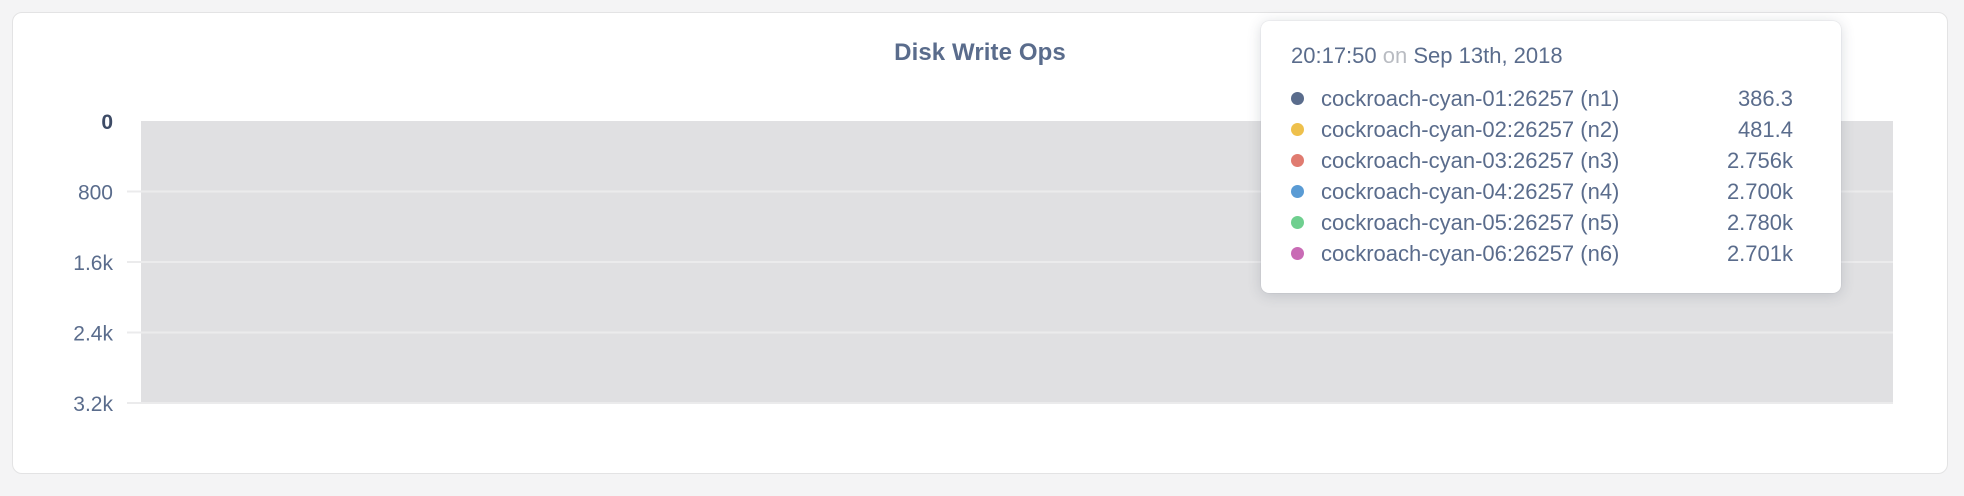 The image size is (1964, 496). Describe the element at coordinates (1470, 160) in the screenshot. I see `series-label: cockroach-cyan-03:26257 (n3)` at that location.